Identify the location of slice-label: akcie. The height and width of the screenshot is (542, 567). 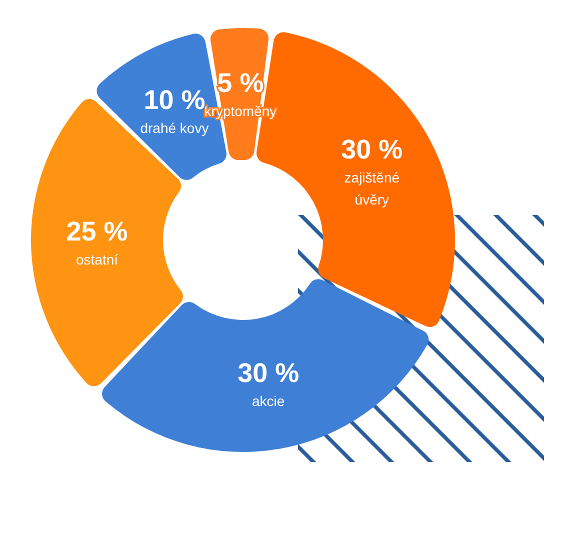
(268, 400).